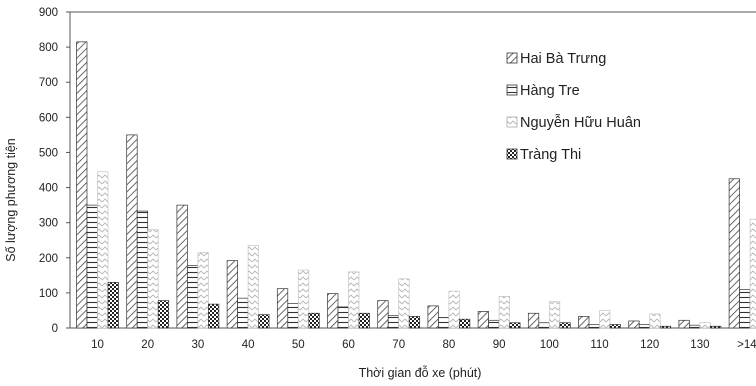 This screenshot has width=756, height=386. I want to click on y-axis-title: Số lượng phương tiện, so click(11, 200).